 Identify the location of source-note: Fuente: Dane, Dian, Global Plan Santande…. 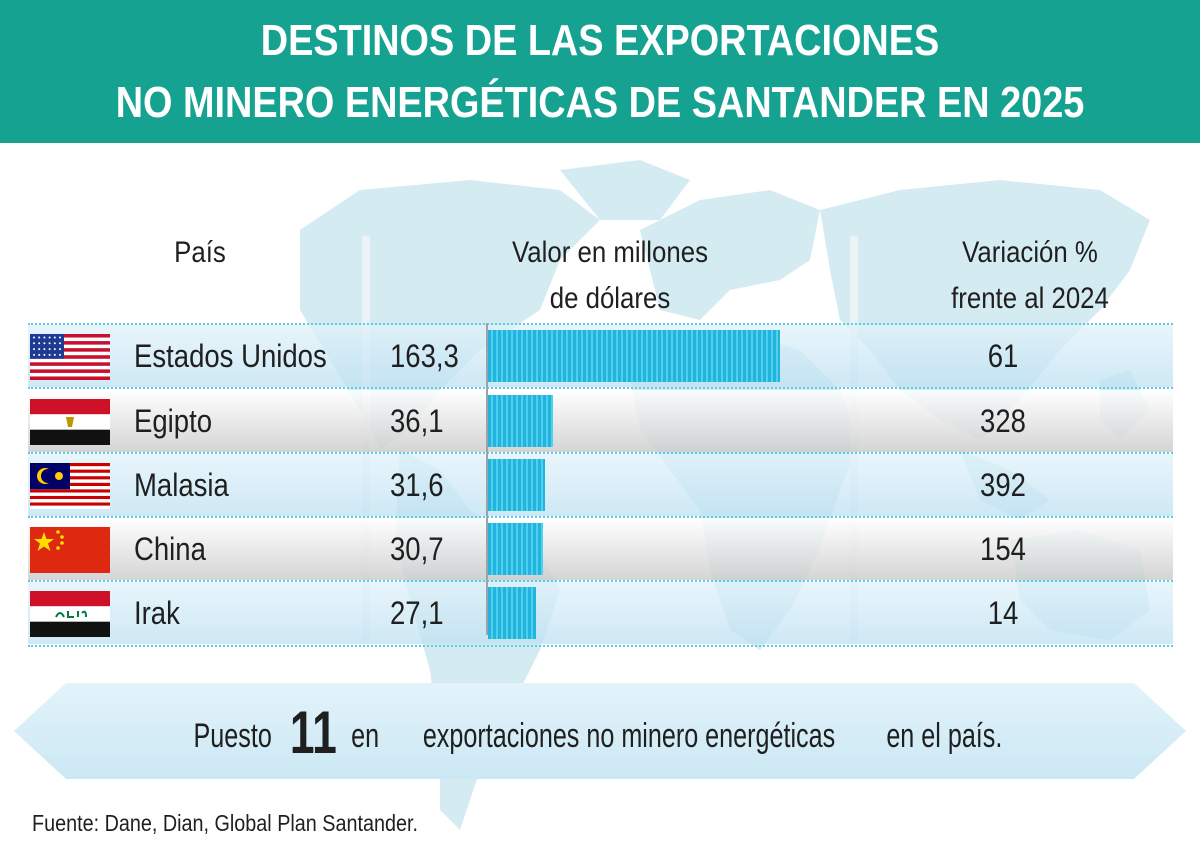
(225, 823).